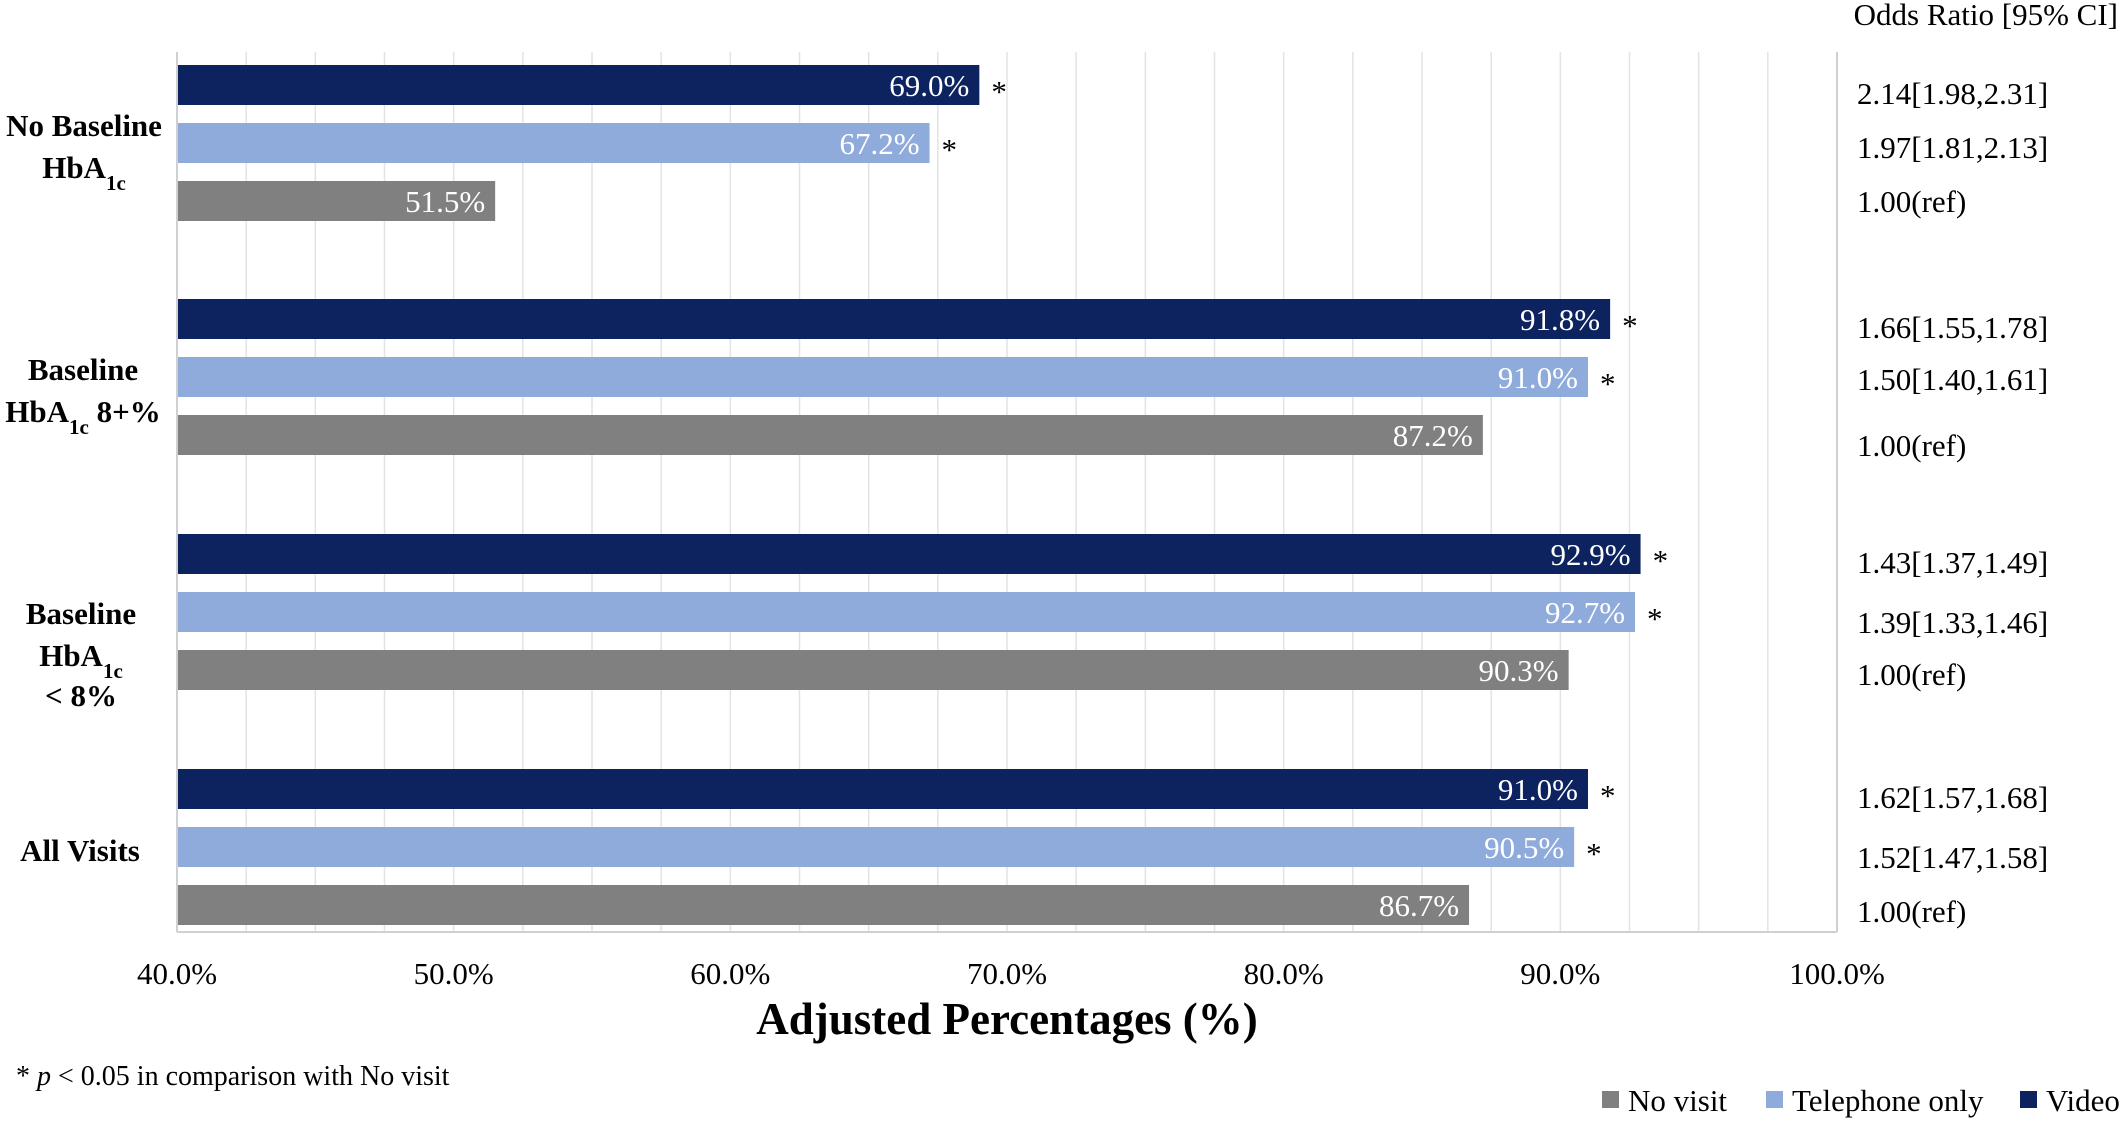 The height and width of the screenshot is (1121, 2128). I want to click on x-tick-label: 50.0%, so click(454, 973).